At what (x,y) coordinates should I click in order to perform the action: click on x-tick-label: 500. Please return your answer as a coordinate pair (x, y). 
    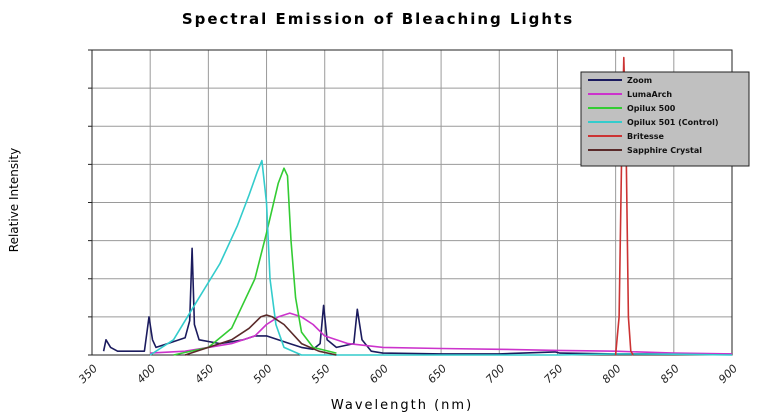
    Looking at the image, I should click on (263, 374).